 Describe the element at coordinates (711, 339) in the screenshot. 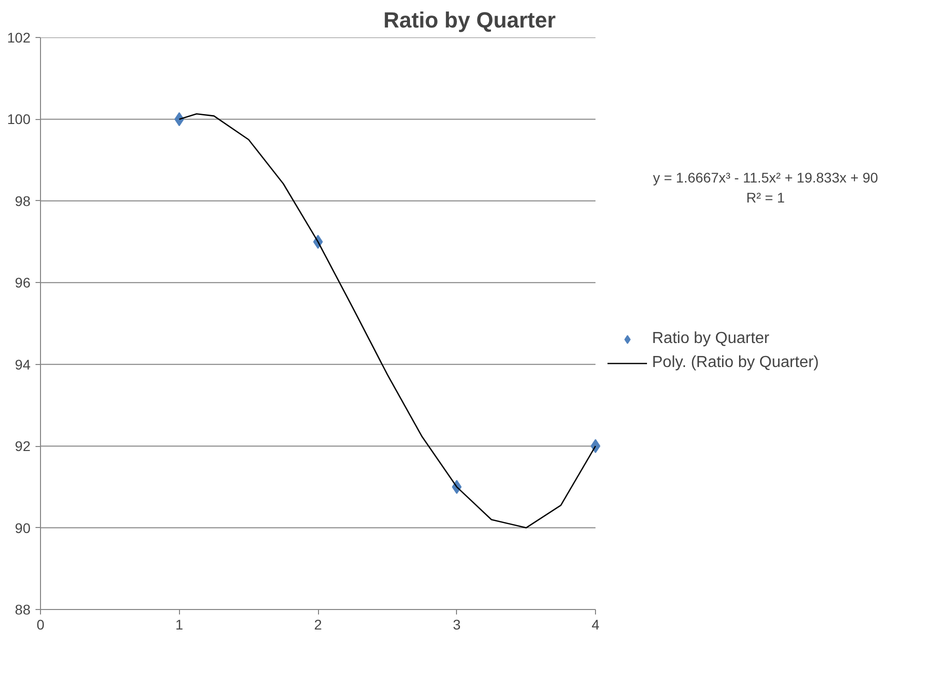

I see `legend-label: Ratio by Quarter` at that location.